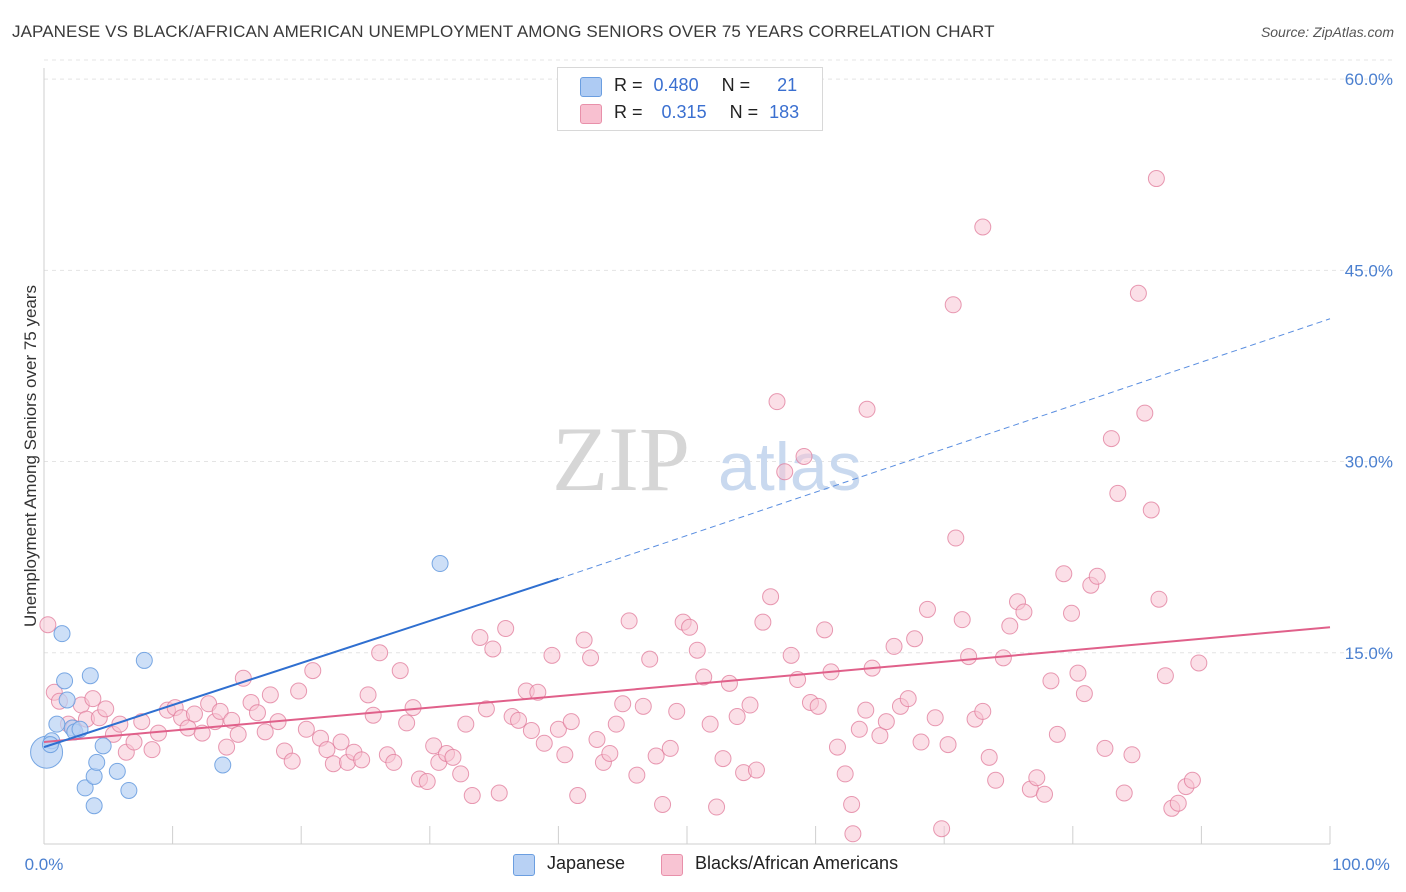  What do you see at coordinates (1369, 79) in the screenshot?
I see `y-tick-label: 60.0%` at bounding box center [1369, 79].